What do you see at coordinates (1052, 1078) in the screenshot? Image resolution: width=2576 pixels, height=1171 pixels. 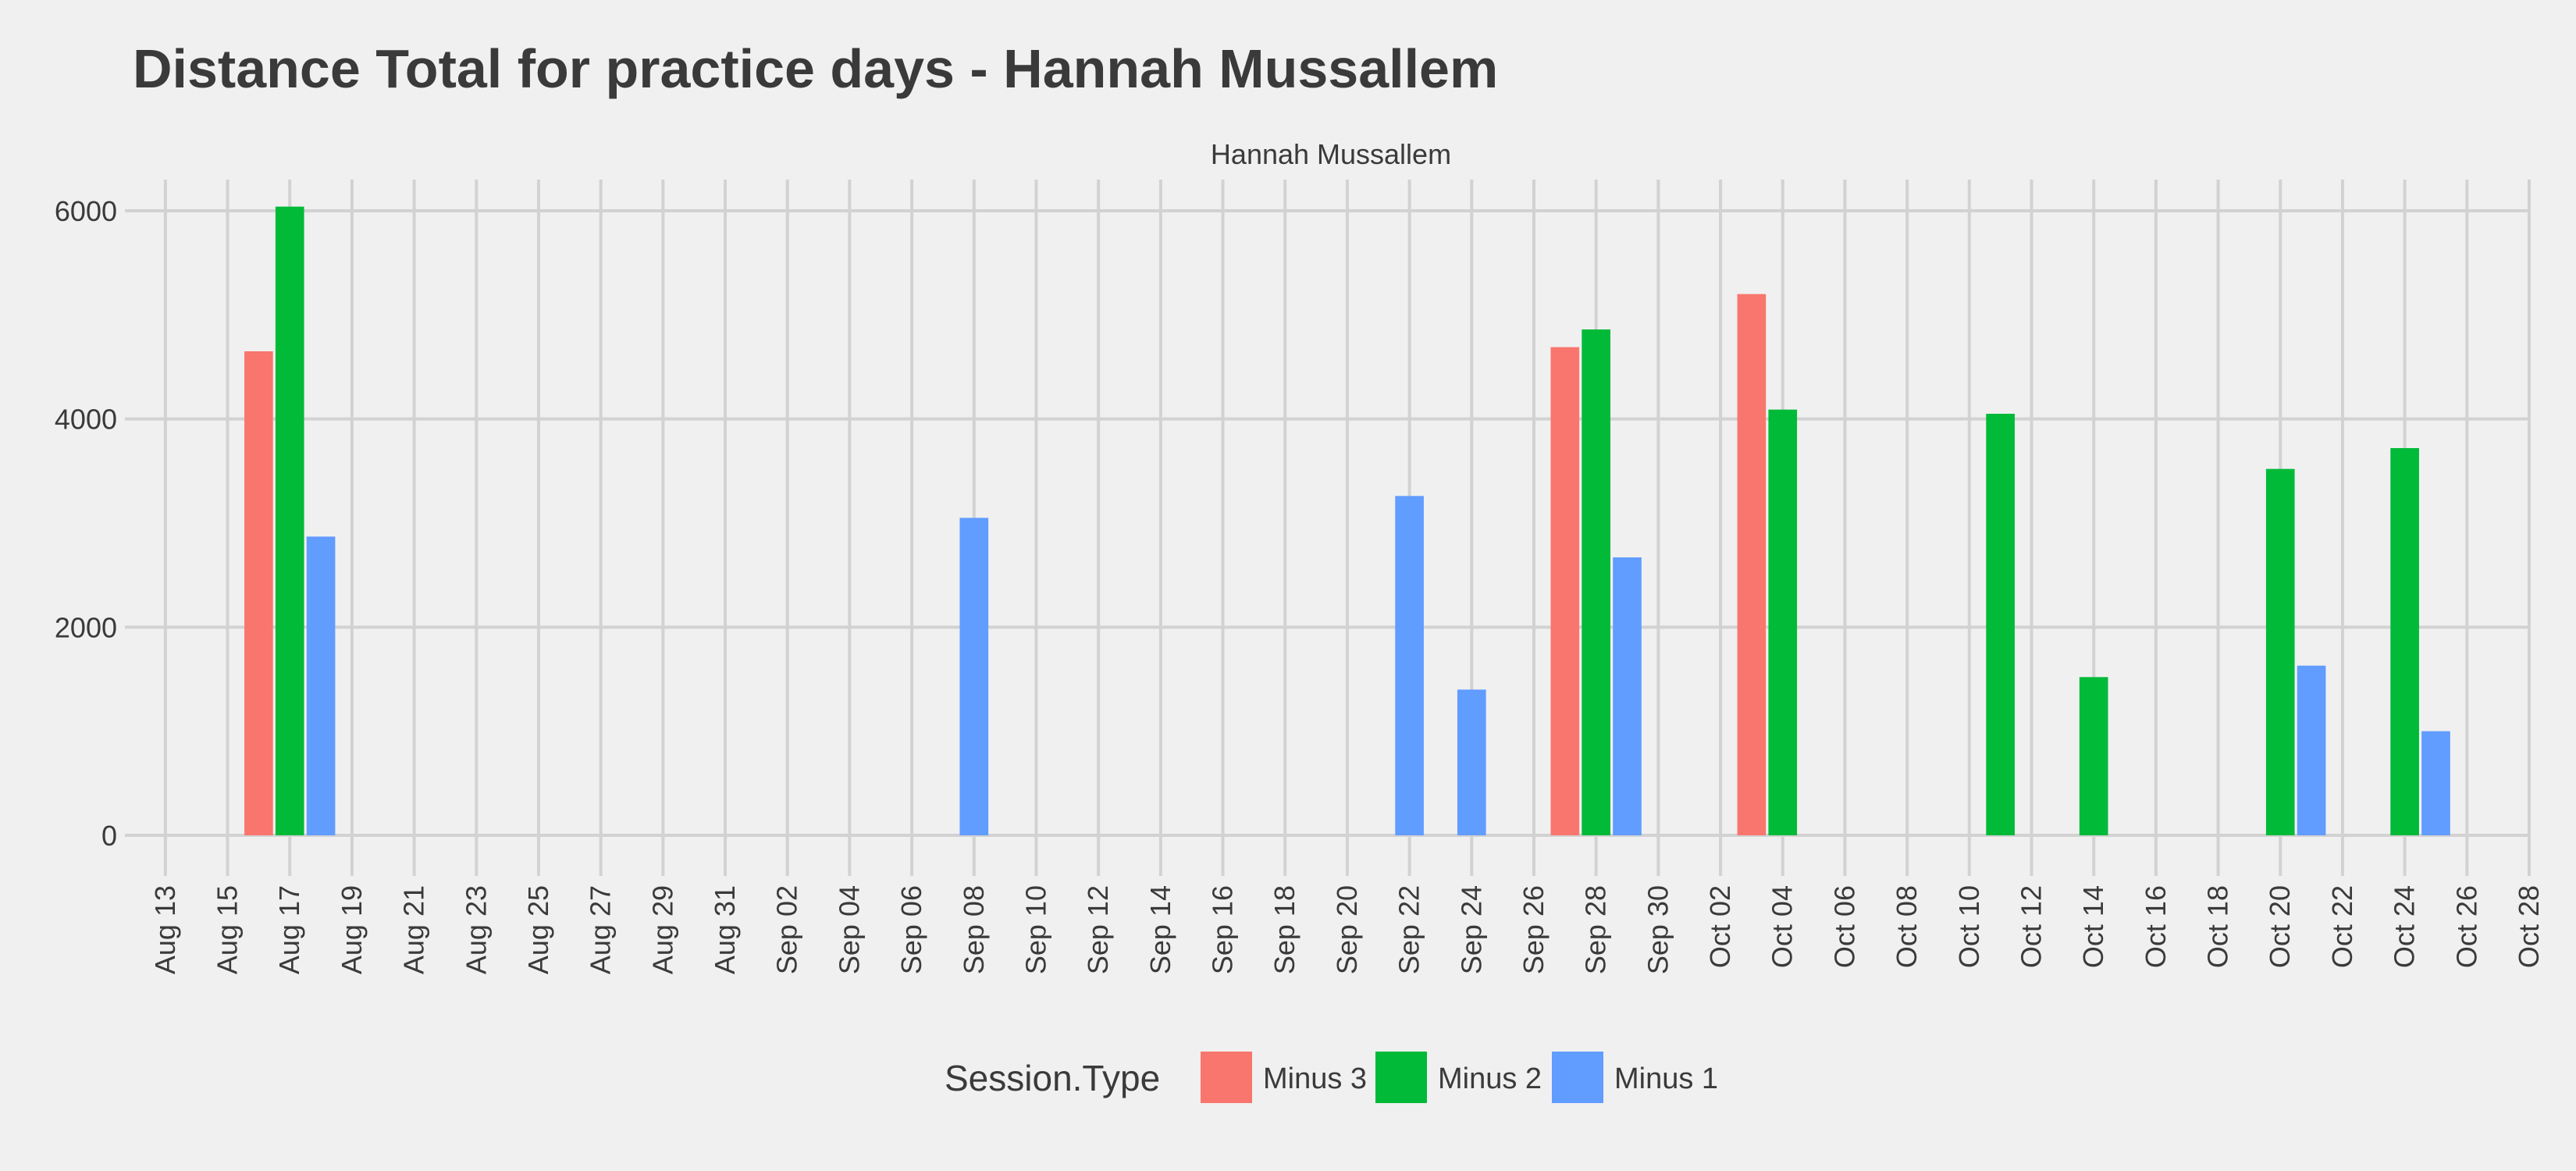 I see `legend-title: Session.Type` at bounding box center [1052, 1078].